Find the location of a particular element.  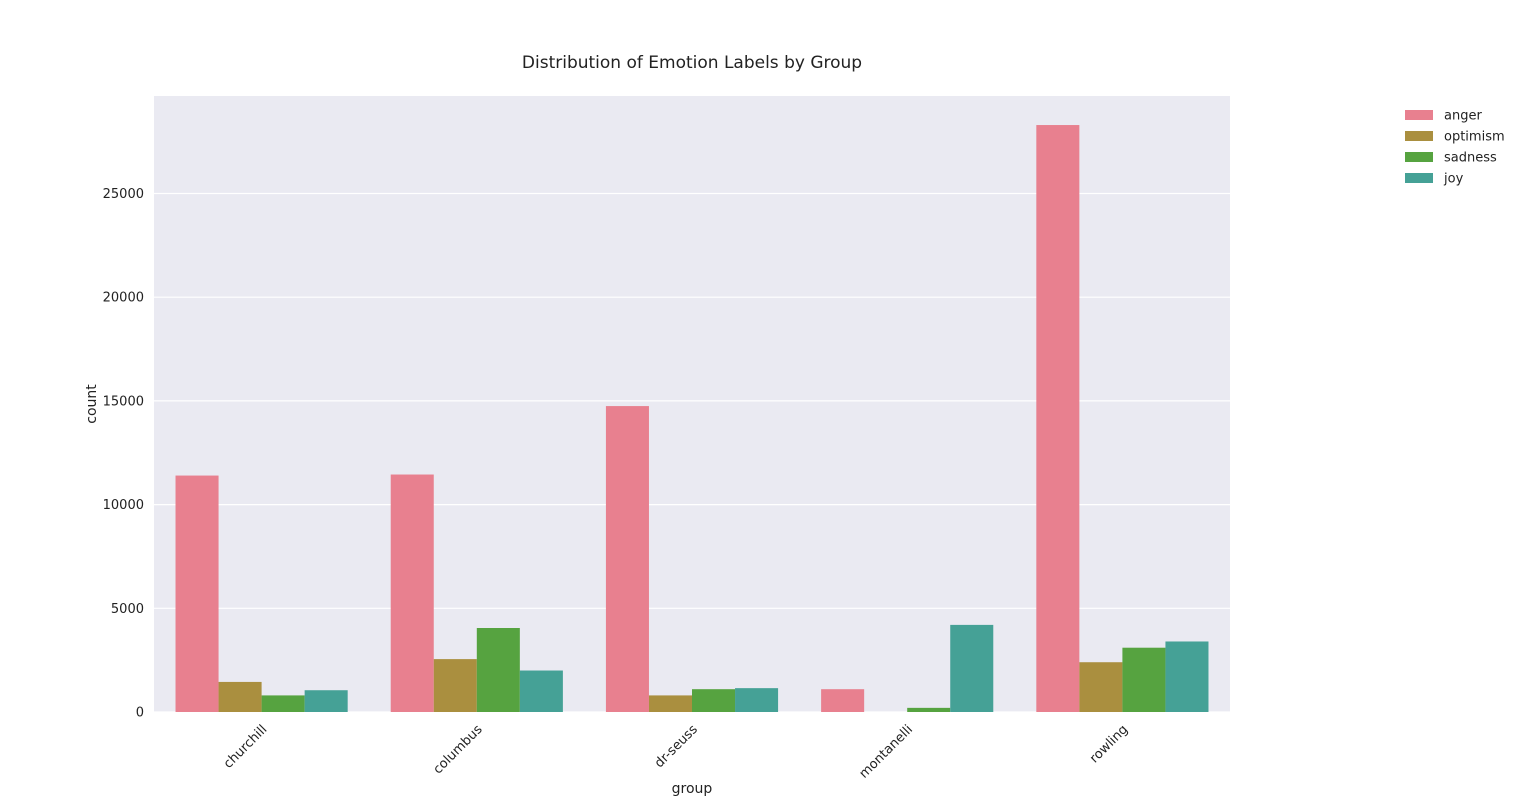

bar-joy-rowling is located at coordinates (1187, 676).